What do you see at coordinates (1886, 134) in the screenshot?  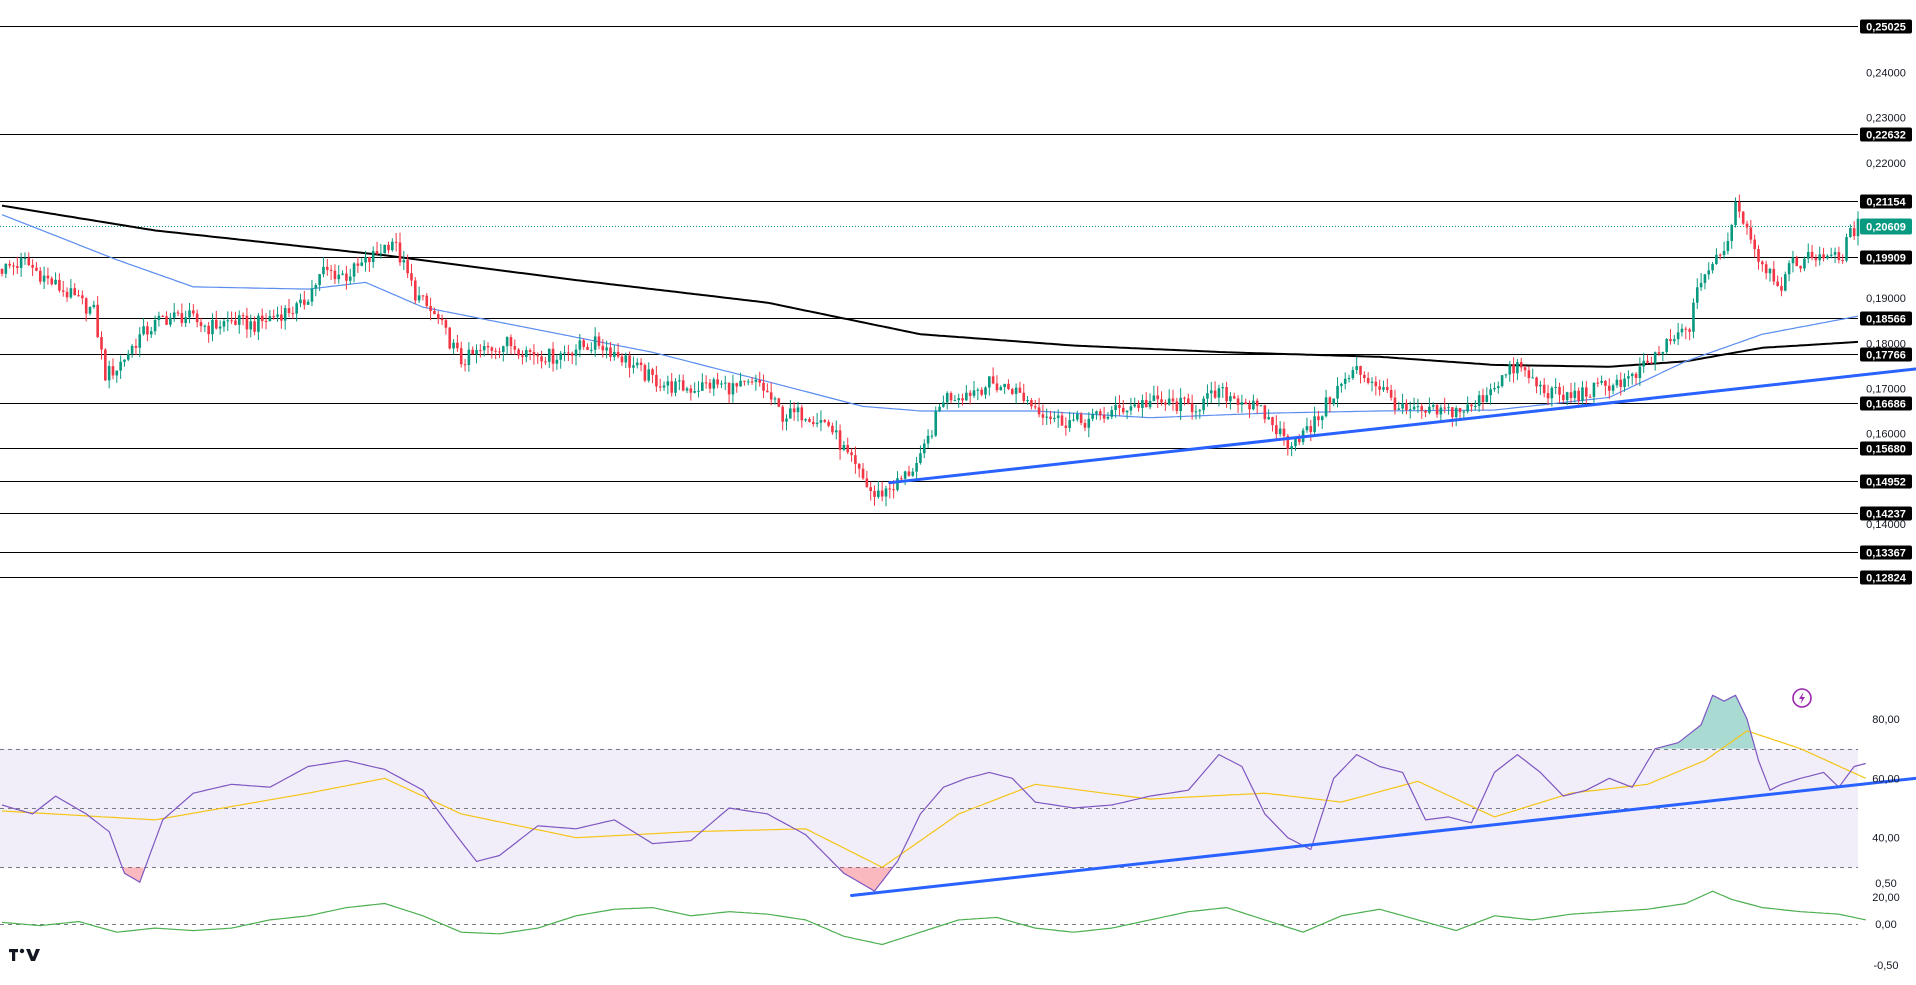 I see `level-label-bg` at bounding box center [1886, 134].